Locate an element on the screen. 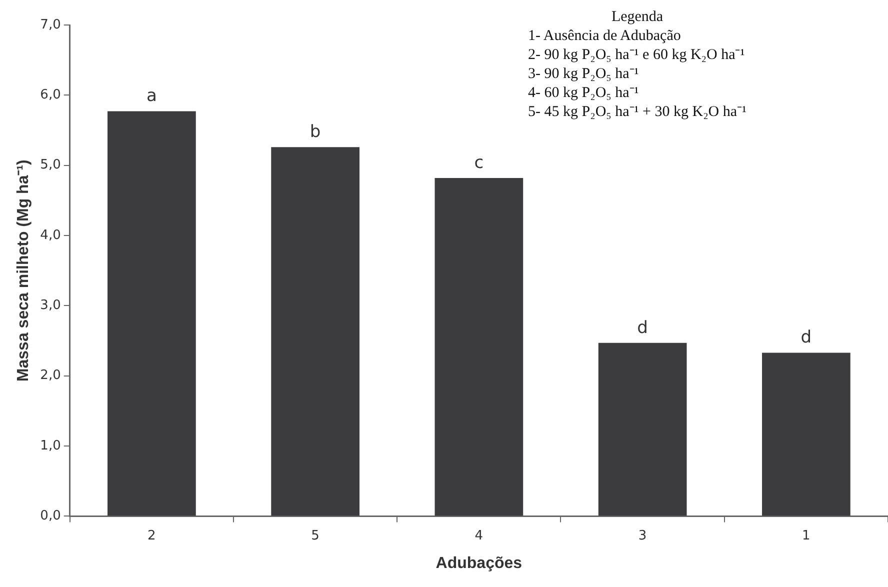  annotation: a is located at coordinates (151, 96).